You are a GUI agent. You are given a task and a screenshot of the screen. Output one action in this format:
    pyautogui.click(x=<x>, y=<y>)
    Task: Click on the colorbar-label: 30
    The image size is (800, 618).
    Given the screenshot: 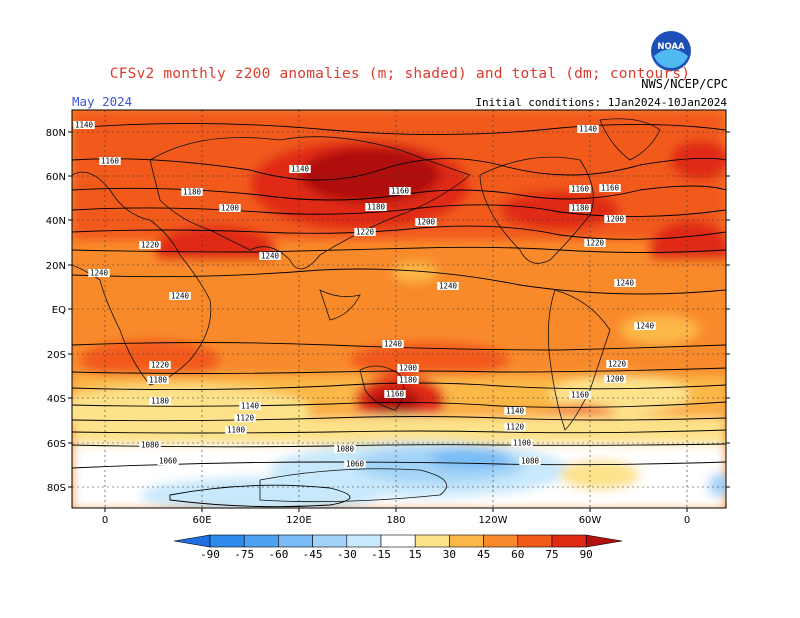 What is the action you would take?
    pyautogui.click(x=449, y=554)
    